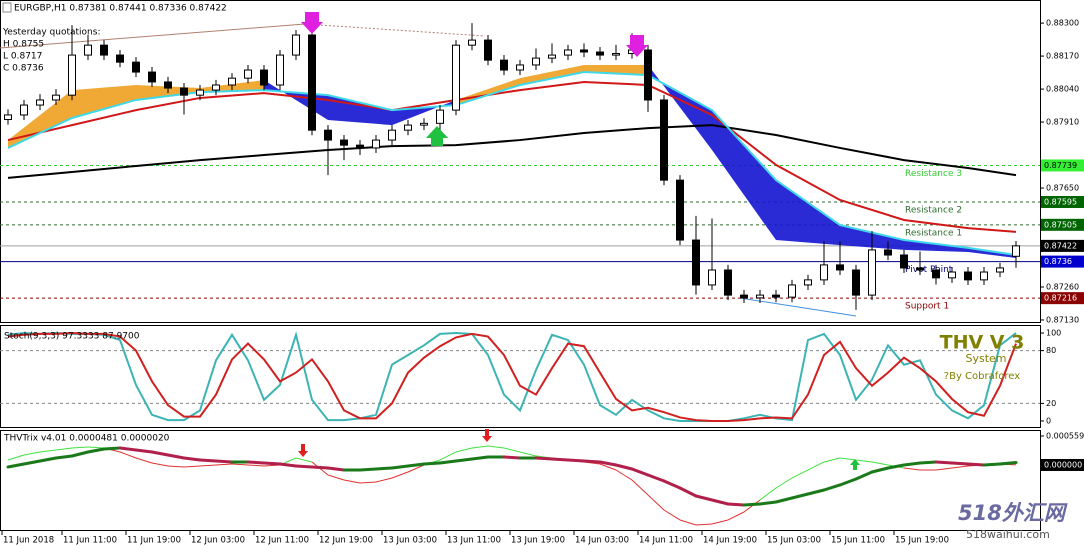 This screenshot has width=1084, height=546. What do you see at coordinates (1058, 261) in the screenshot?
I see `level-value: 0.8736` at bounding box center [1058, 261].